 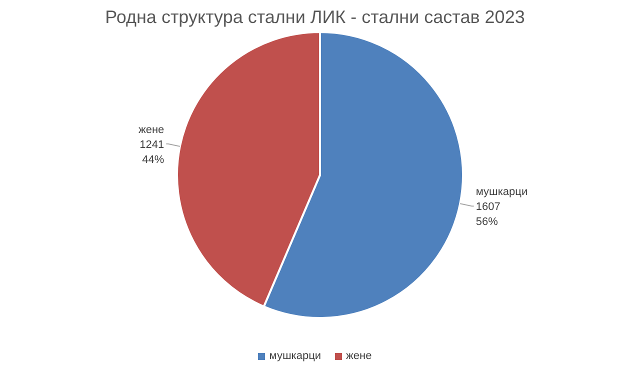 What do you see at coordinates (502, 192) in the screenshot?
I see `slice-label: мушкарци` at bounding box center [502, 192].